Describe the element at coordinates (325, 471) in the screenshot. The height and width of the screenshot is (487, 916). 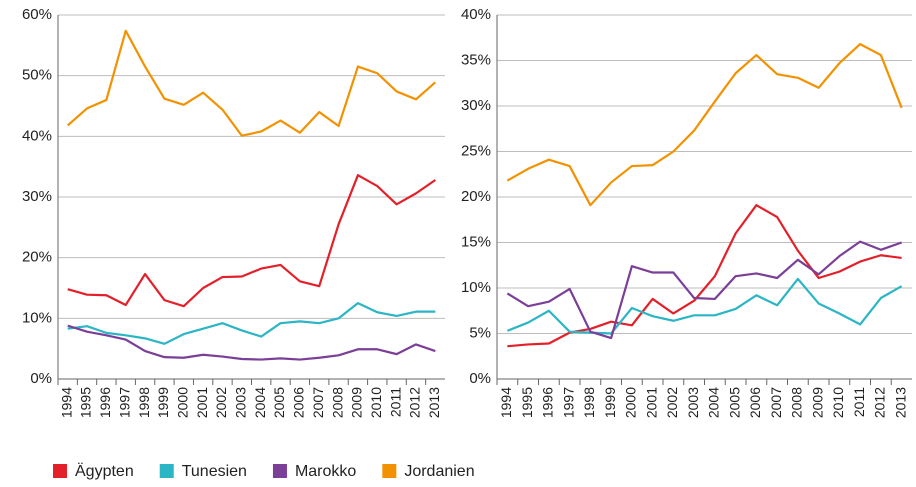
I see `legend-label: Marokko` at that location.